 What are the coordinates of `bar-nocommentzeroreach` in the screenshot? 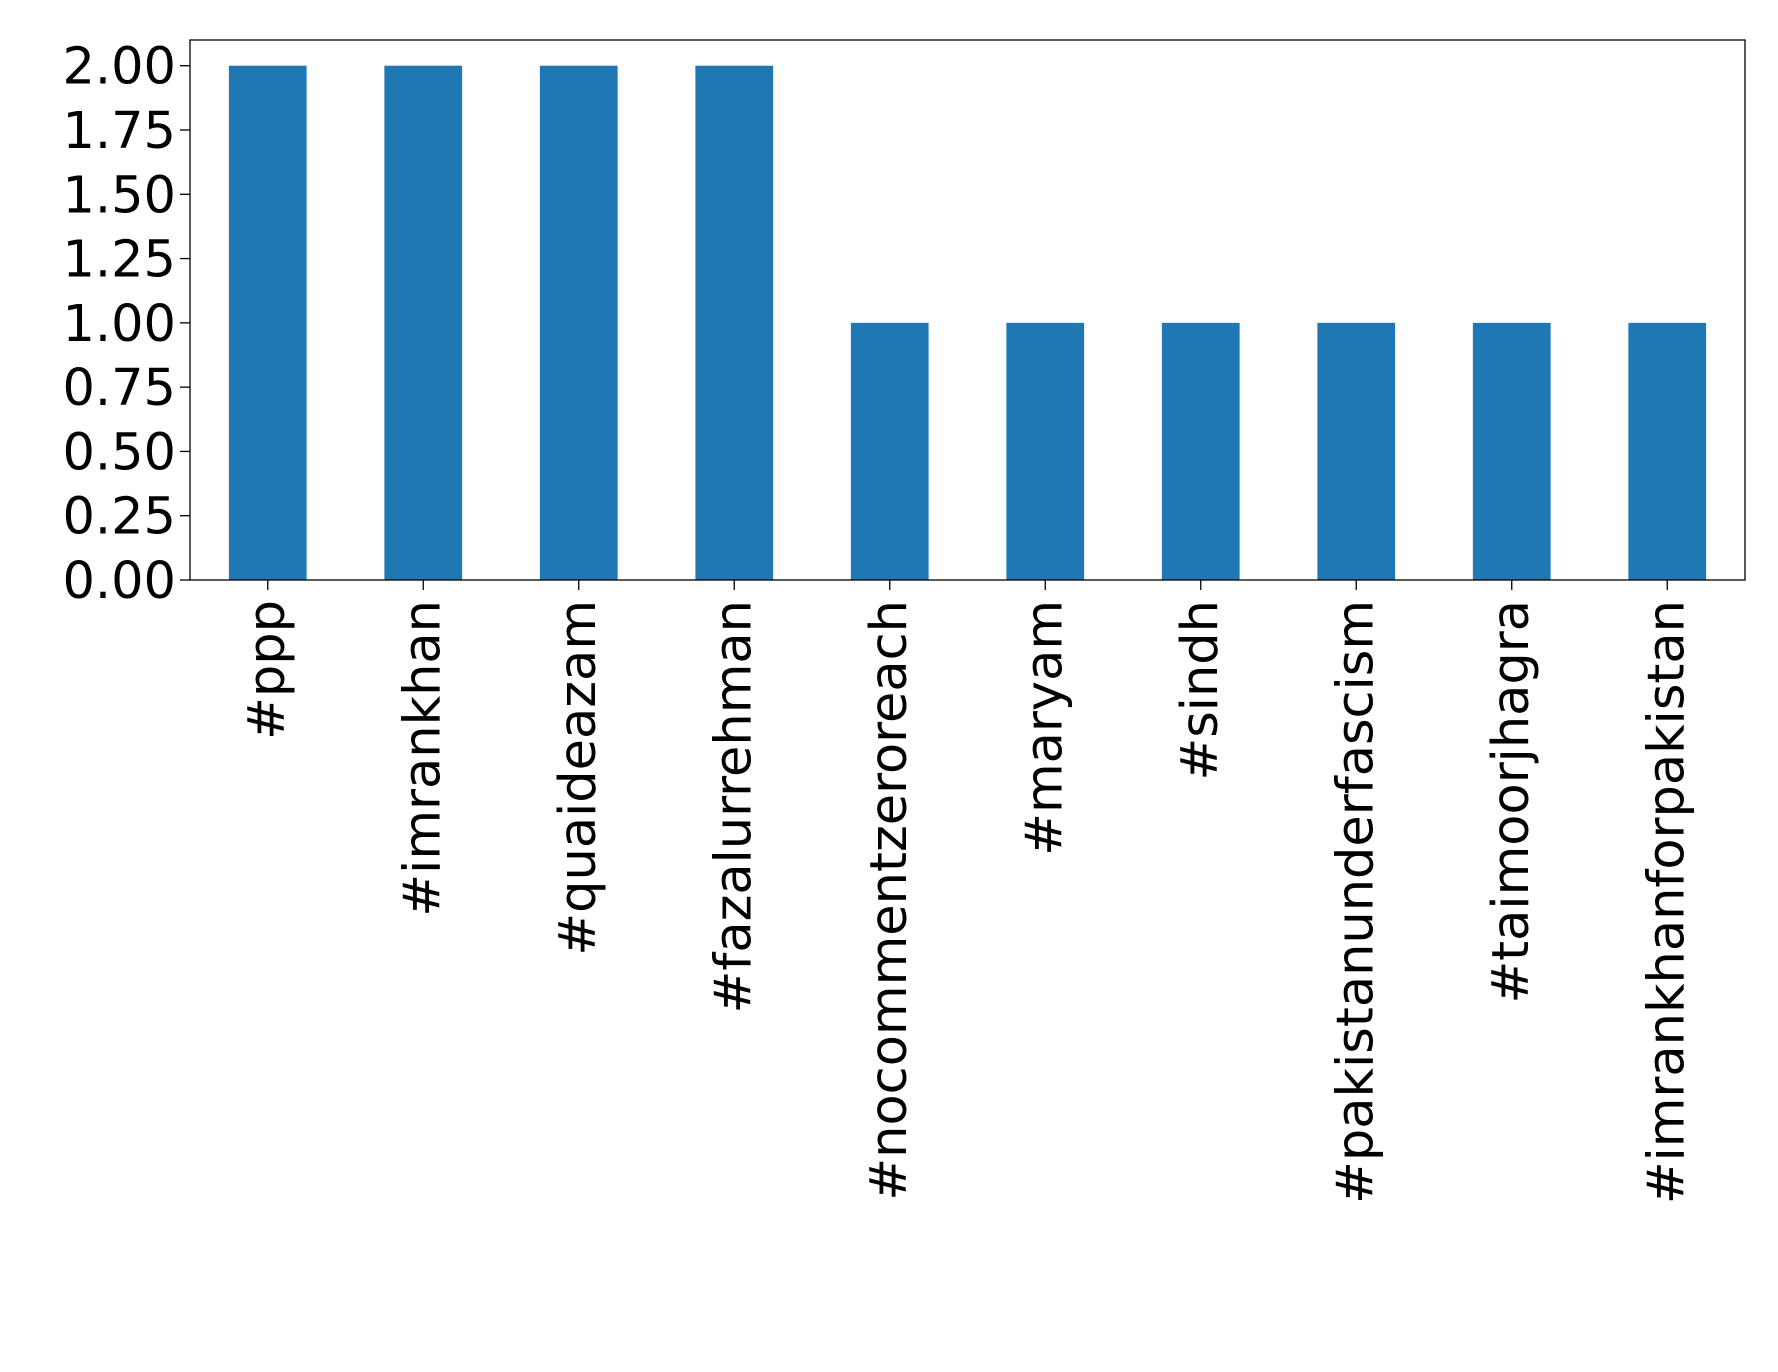 It's located at (889, 451).